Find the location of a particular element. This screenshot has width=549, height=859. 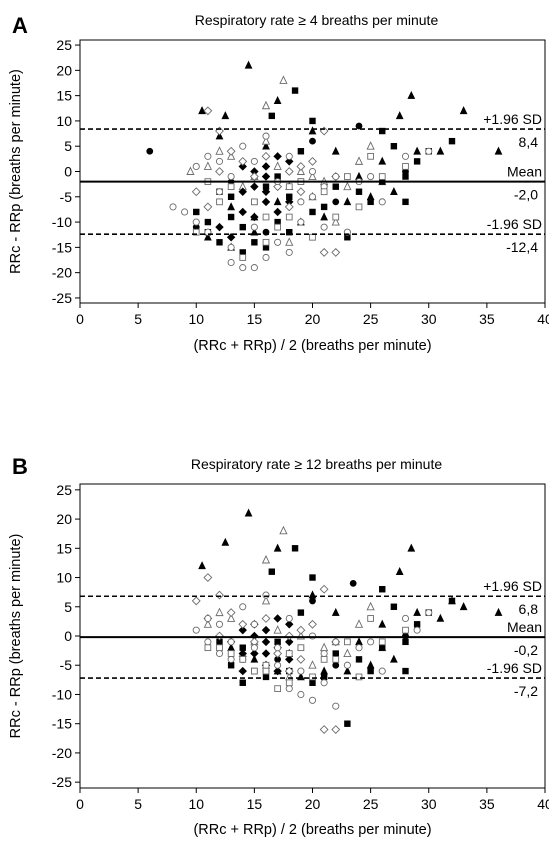

y-tick-label: 20 is located at coordinates (64, 70).